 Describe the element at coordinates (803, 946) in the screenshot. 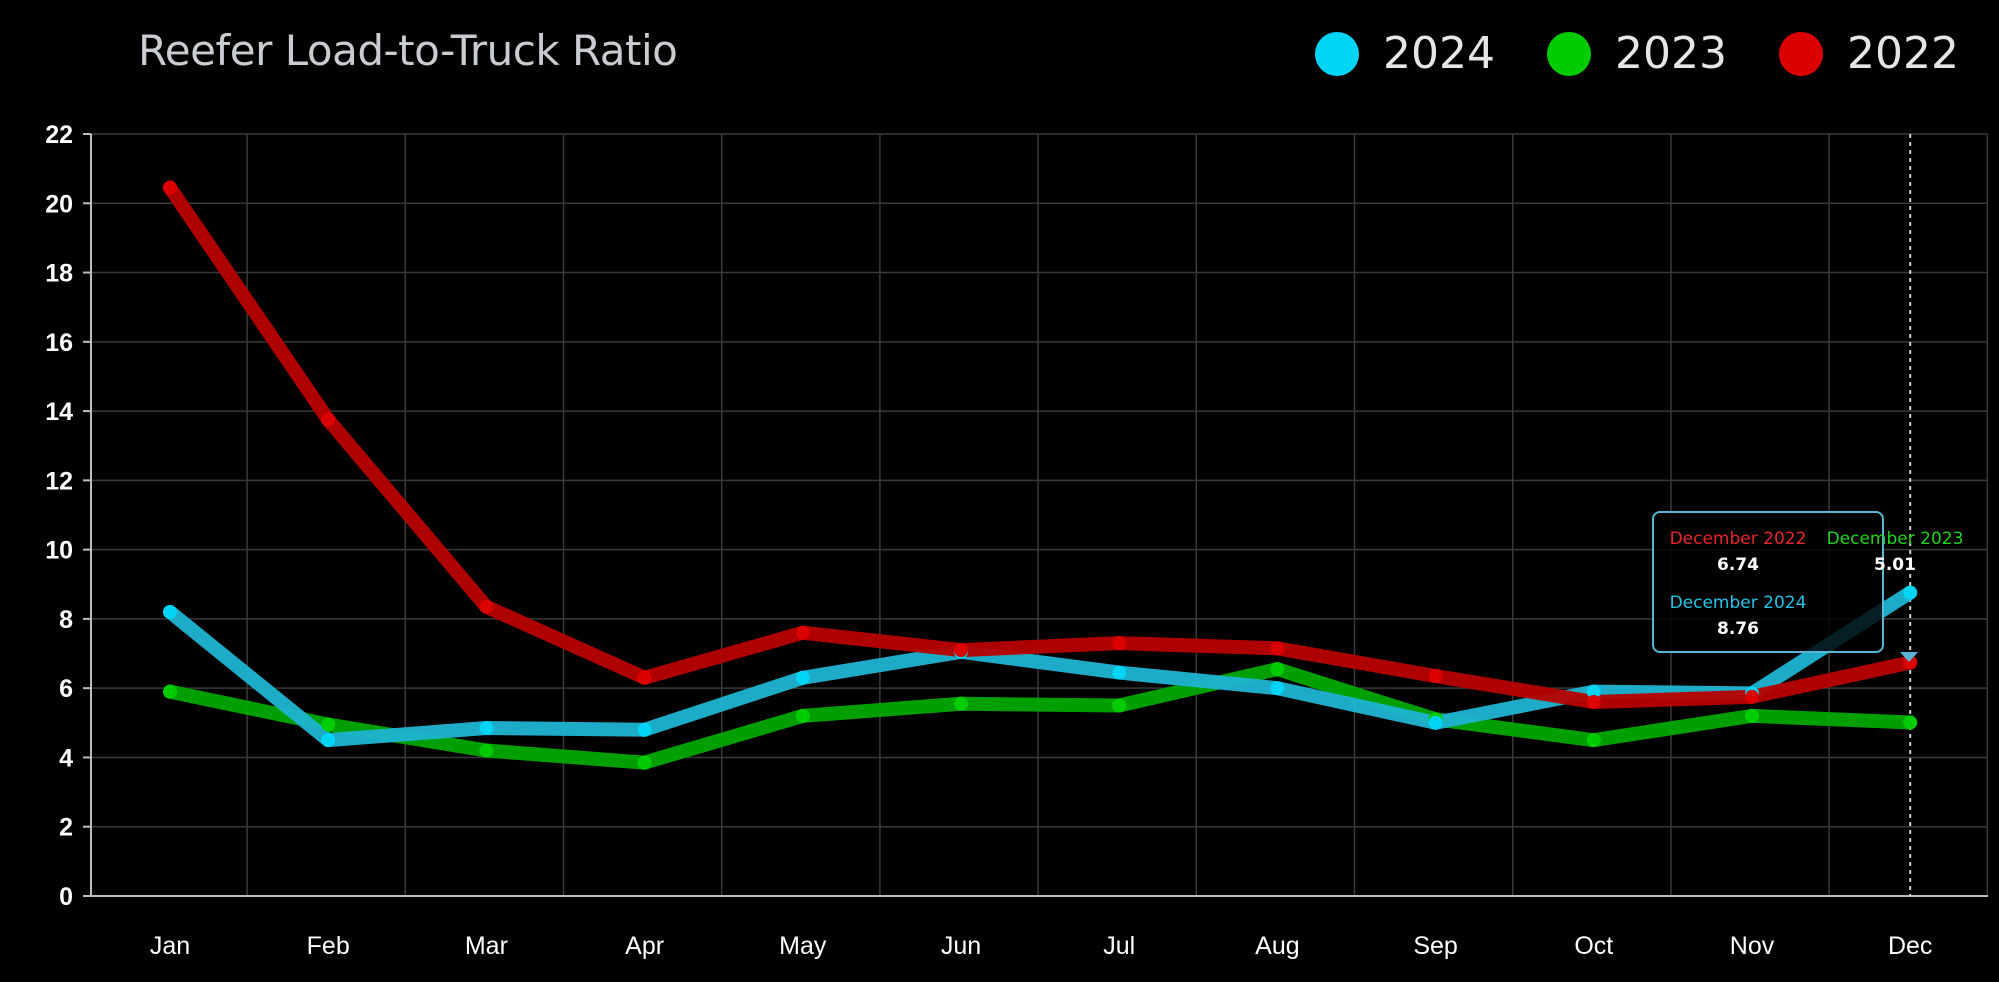

I see `x-tick-label: May` at that location.